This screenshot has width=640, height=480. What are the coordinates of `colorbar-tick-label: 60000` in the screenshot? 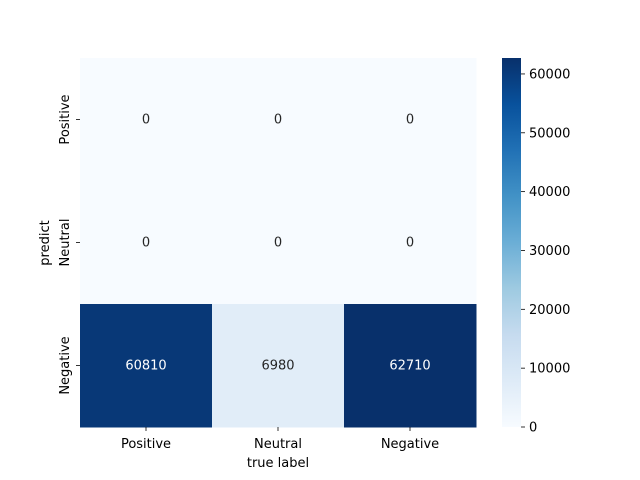 It's located at (549, 74).